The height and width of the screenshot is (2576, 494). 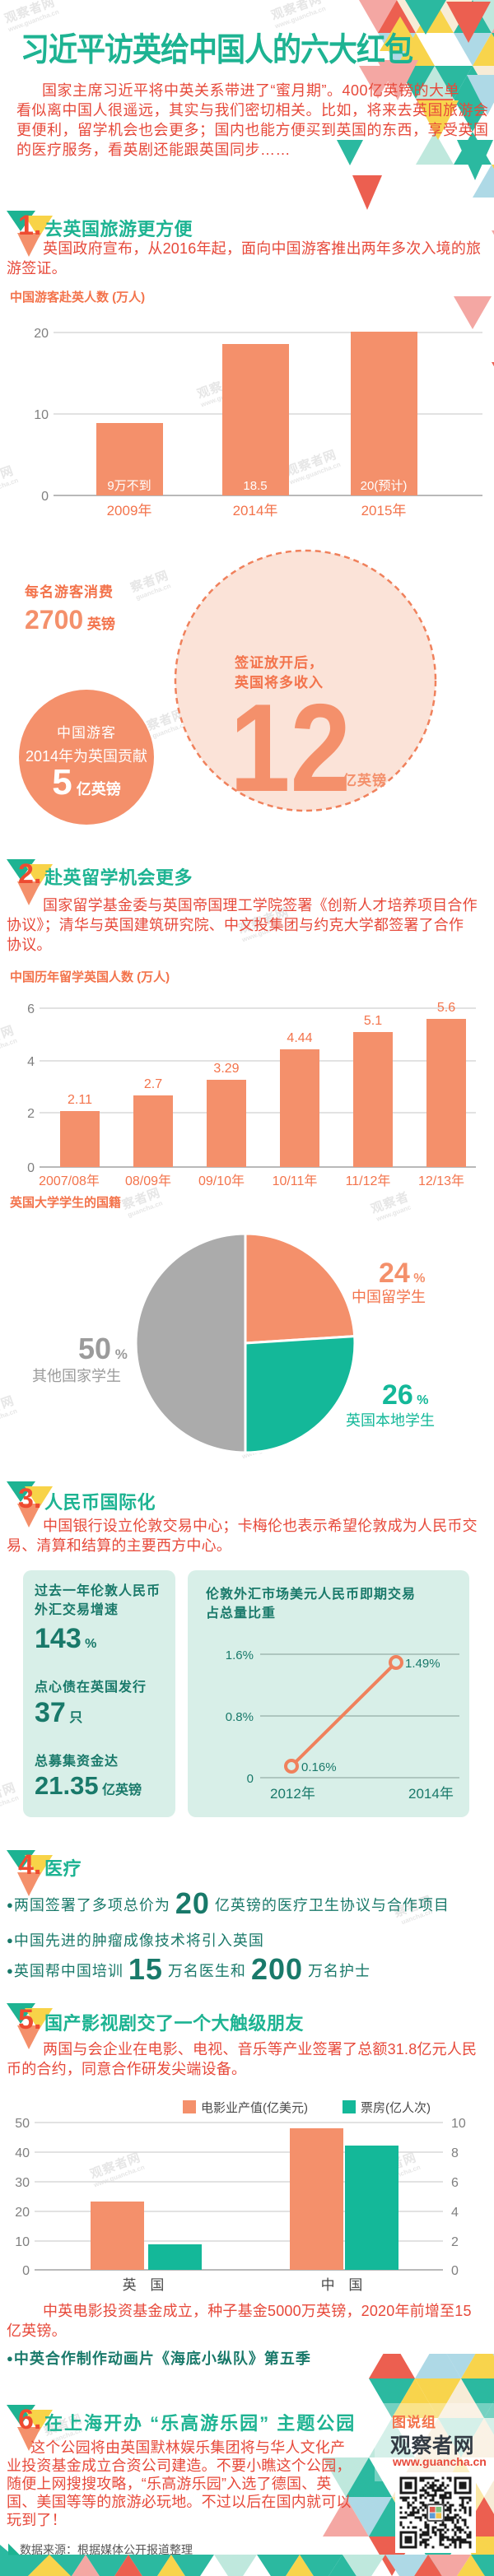 What do you see at coordinates (295, 1181) in the screenshot?
I see `svg-text: 10/11年` at bounding box center [295, 1181].